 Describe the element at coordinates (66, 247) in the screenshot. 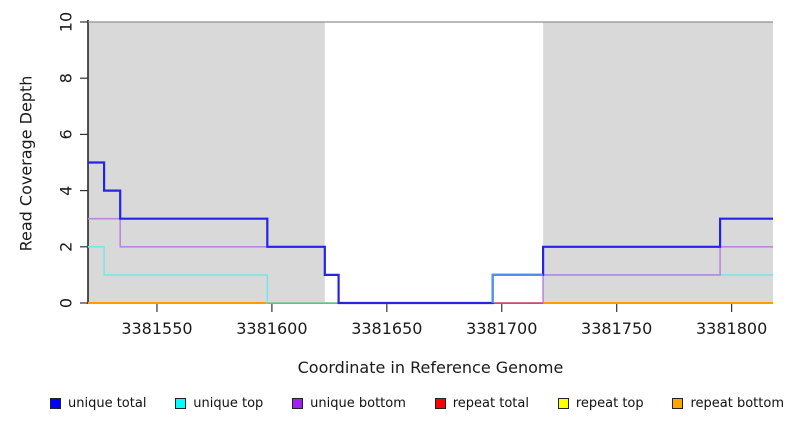

I see `y-tick-label: 2` at that location.